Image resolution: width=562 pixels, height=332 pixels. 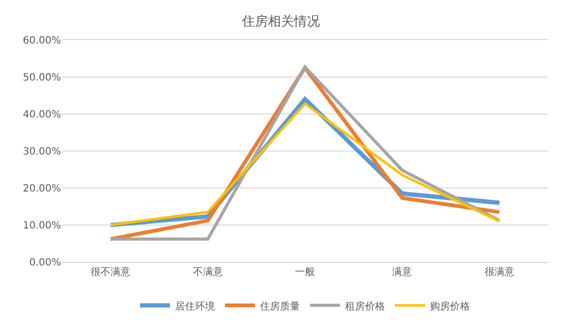 I want to click on y-tick-label: 40.00%, so click(x=41, y=115).